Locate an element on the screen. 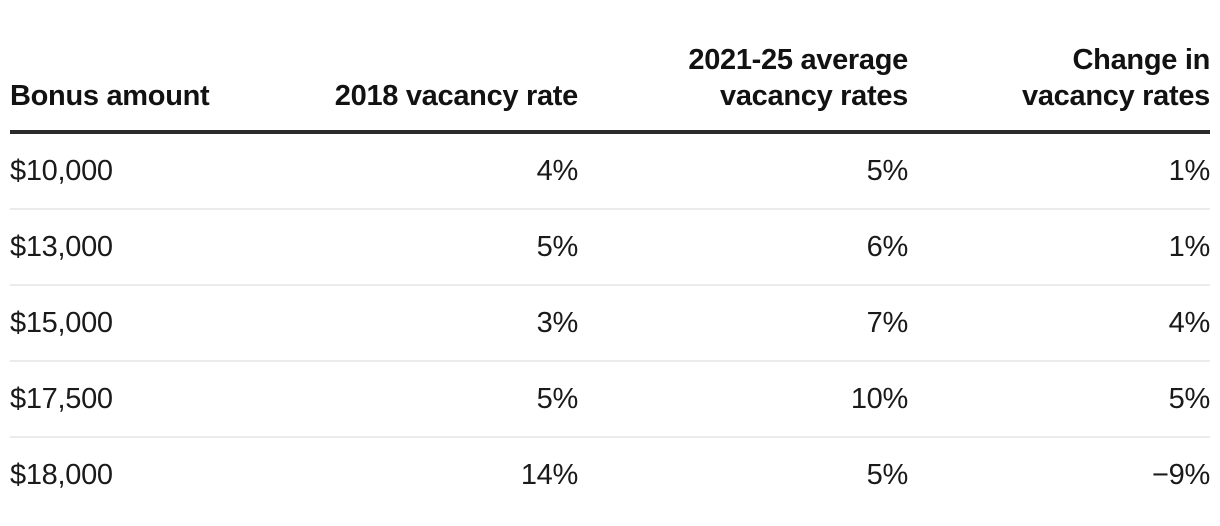  bonus-amount-cell: $13,000 is located at coordinates (154, 247).